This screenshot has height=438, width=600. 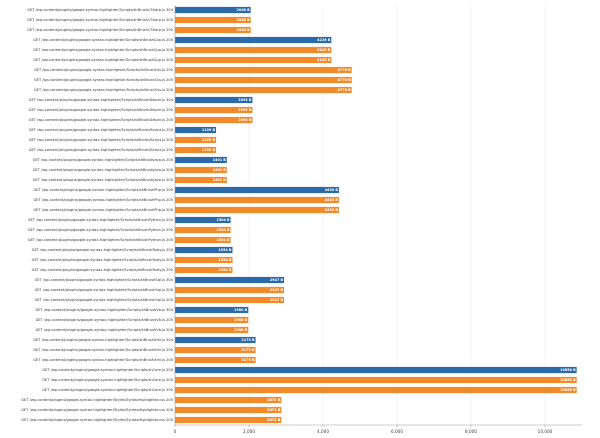 What do you see at coordinates (568, 370) in the screenshot?
I see `data-label: 10856 B` at bounding box center [568, 370].